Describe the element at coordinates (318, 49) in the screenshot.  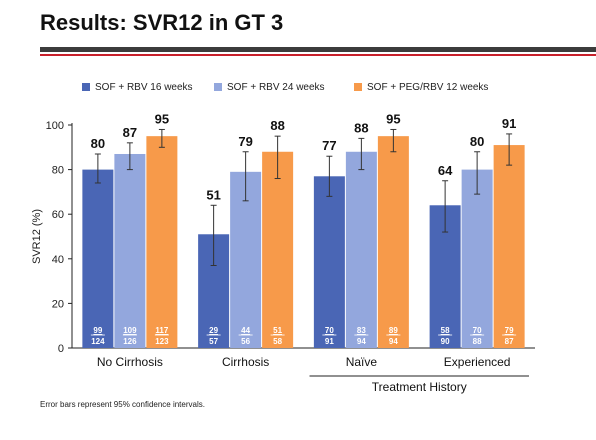
I see `title-rule-dark` at that location.